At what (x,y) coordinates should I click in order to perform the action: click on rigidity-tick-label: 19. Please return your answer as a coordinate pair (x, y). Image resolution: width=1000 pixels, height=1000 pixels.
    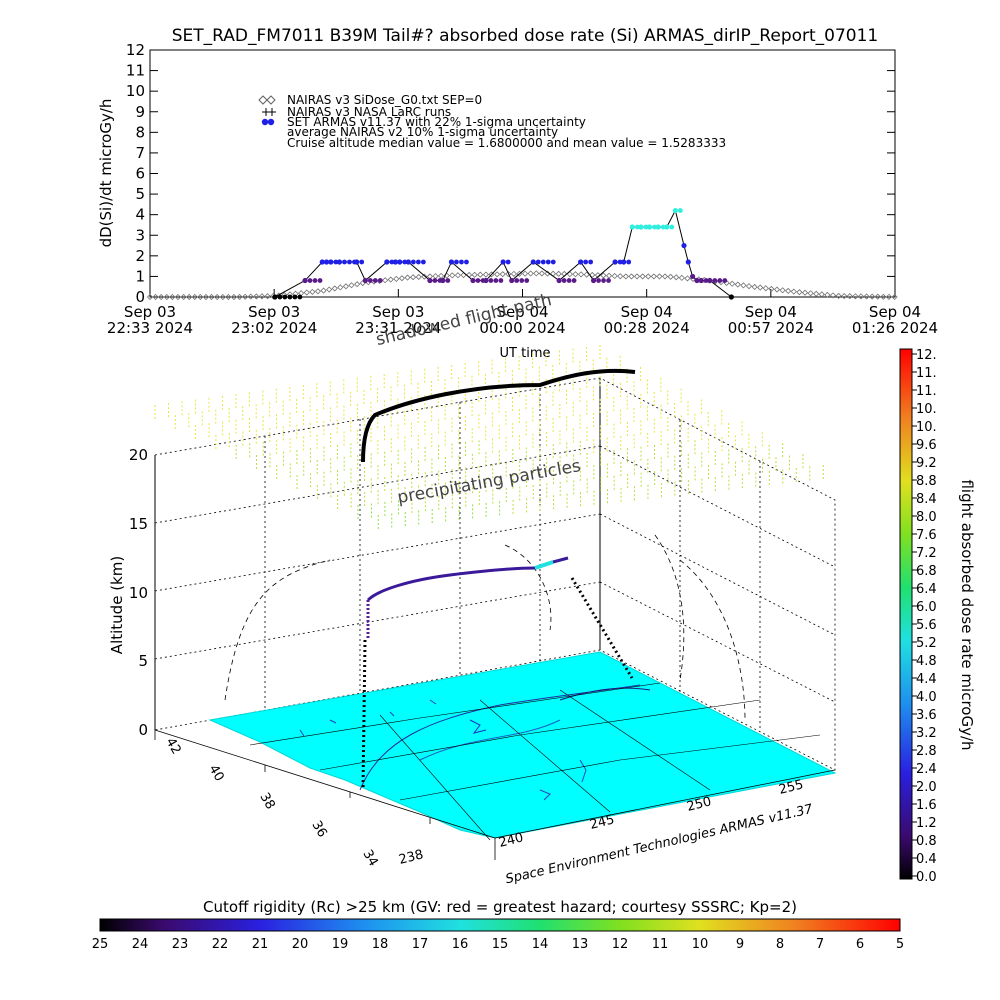
    Looking at the image, I should click on (340, 944).